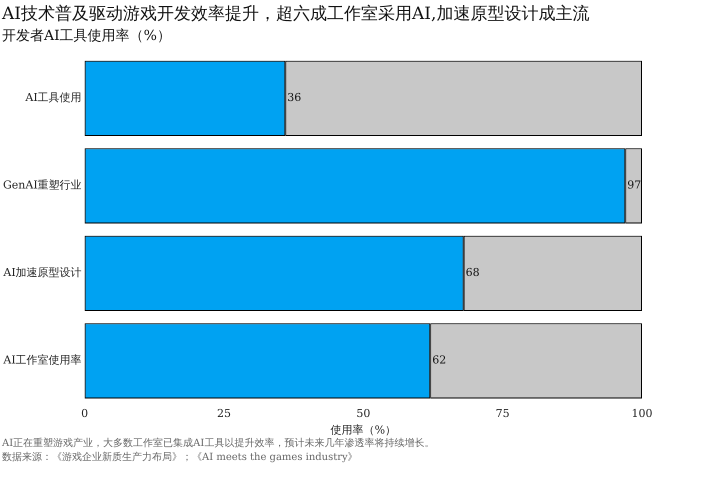 Image resolution: width=714 pixels, height=500 pixels. What do you see at coordinates (363, 413) in the screenshot?
I see `x-tick-label: 50` at bounding box center [363, 413].